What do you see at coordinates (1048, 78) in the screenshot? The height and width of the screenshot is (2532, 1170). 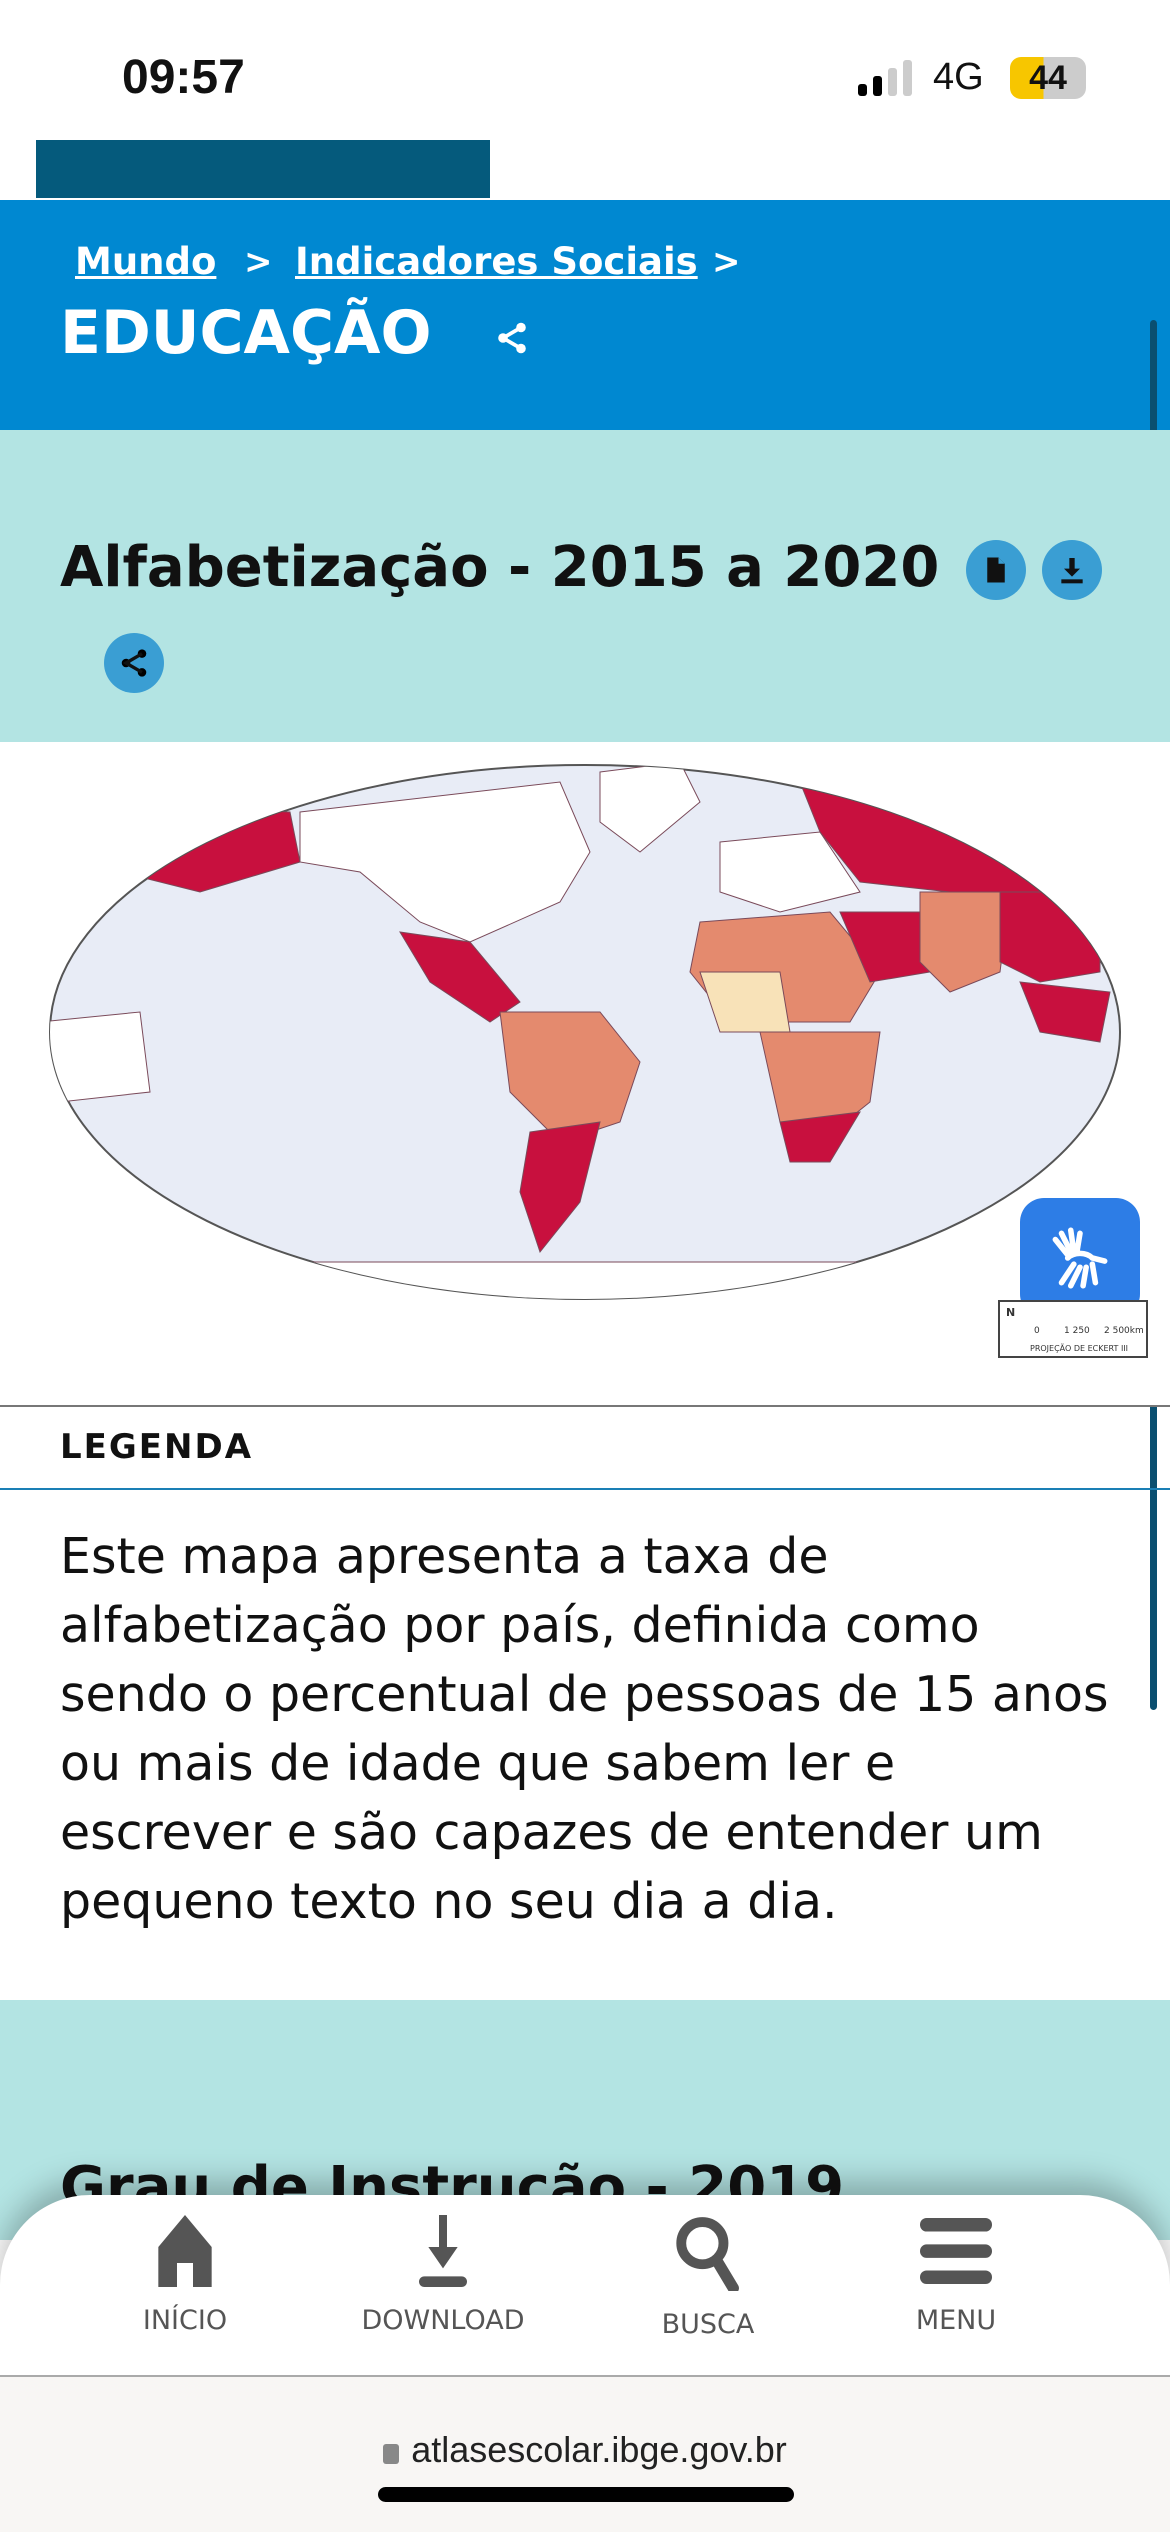 I see `battery-icon: 44` at bounding box center [1048, 78].